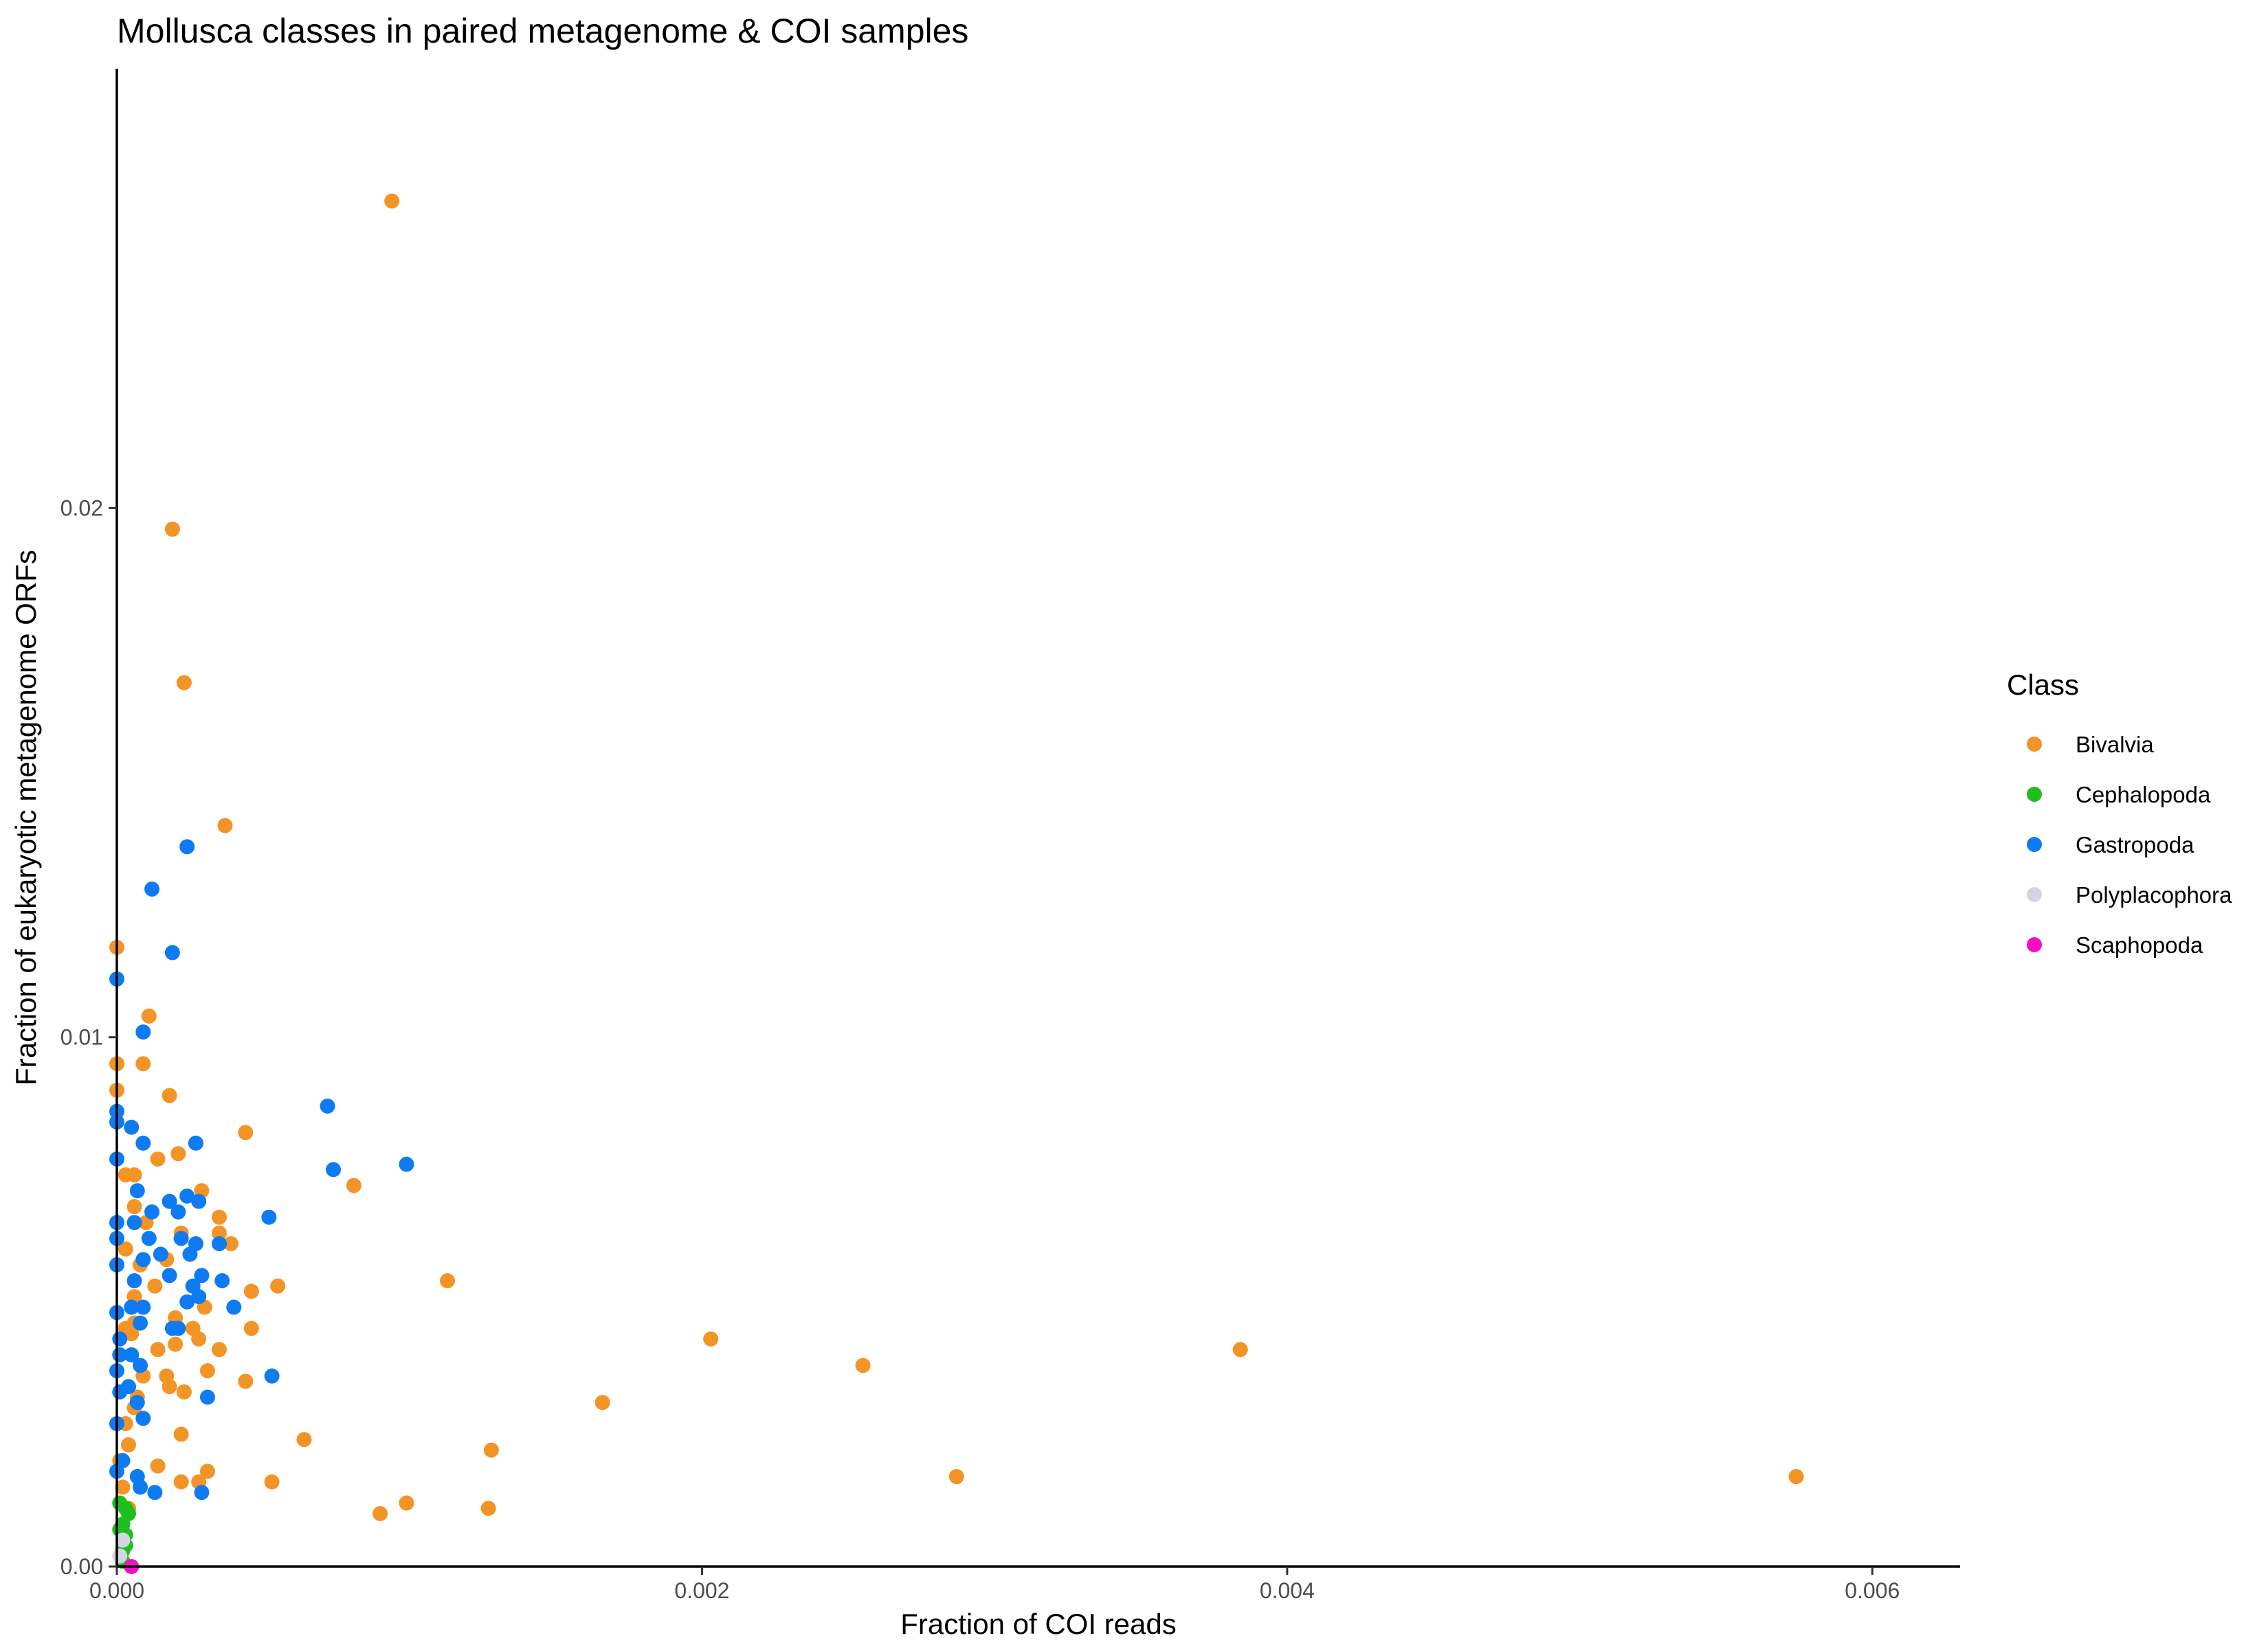 This screenshot has width=2268, height=1649. Describe the element at coordinates (2034, 844) in the screenshot. I see `legend-key-gastropoda` at that location.